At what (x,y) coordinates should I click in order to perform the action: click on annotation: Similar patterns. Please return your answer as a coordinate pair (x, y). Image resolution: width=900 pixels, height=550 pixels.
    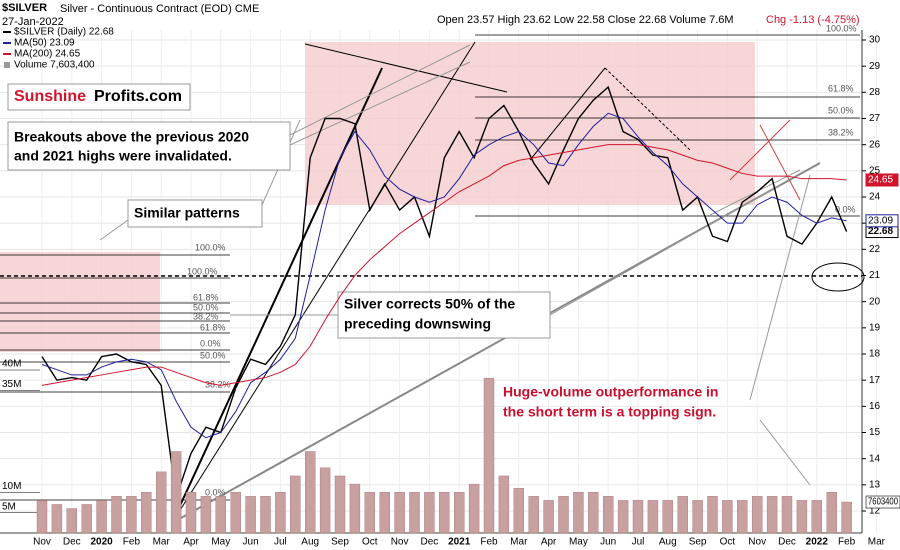
    Looking at the image, I should click on (187, 213).